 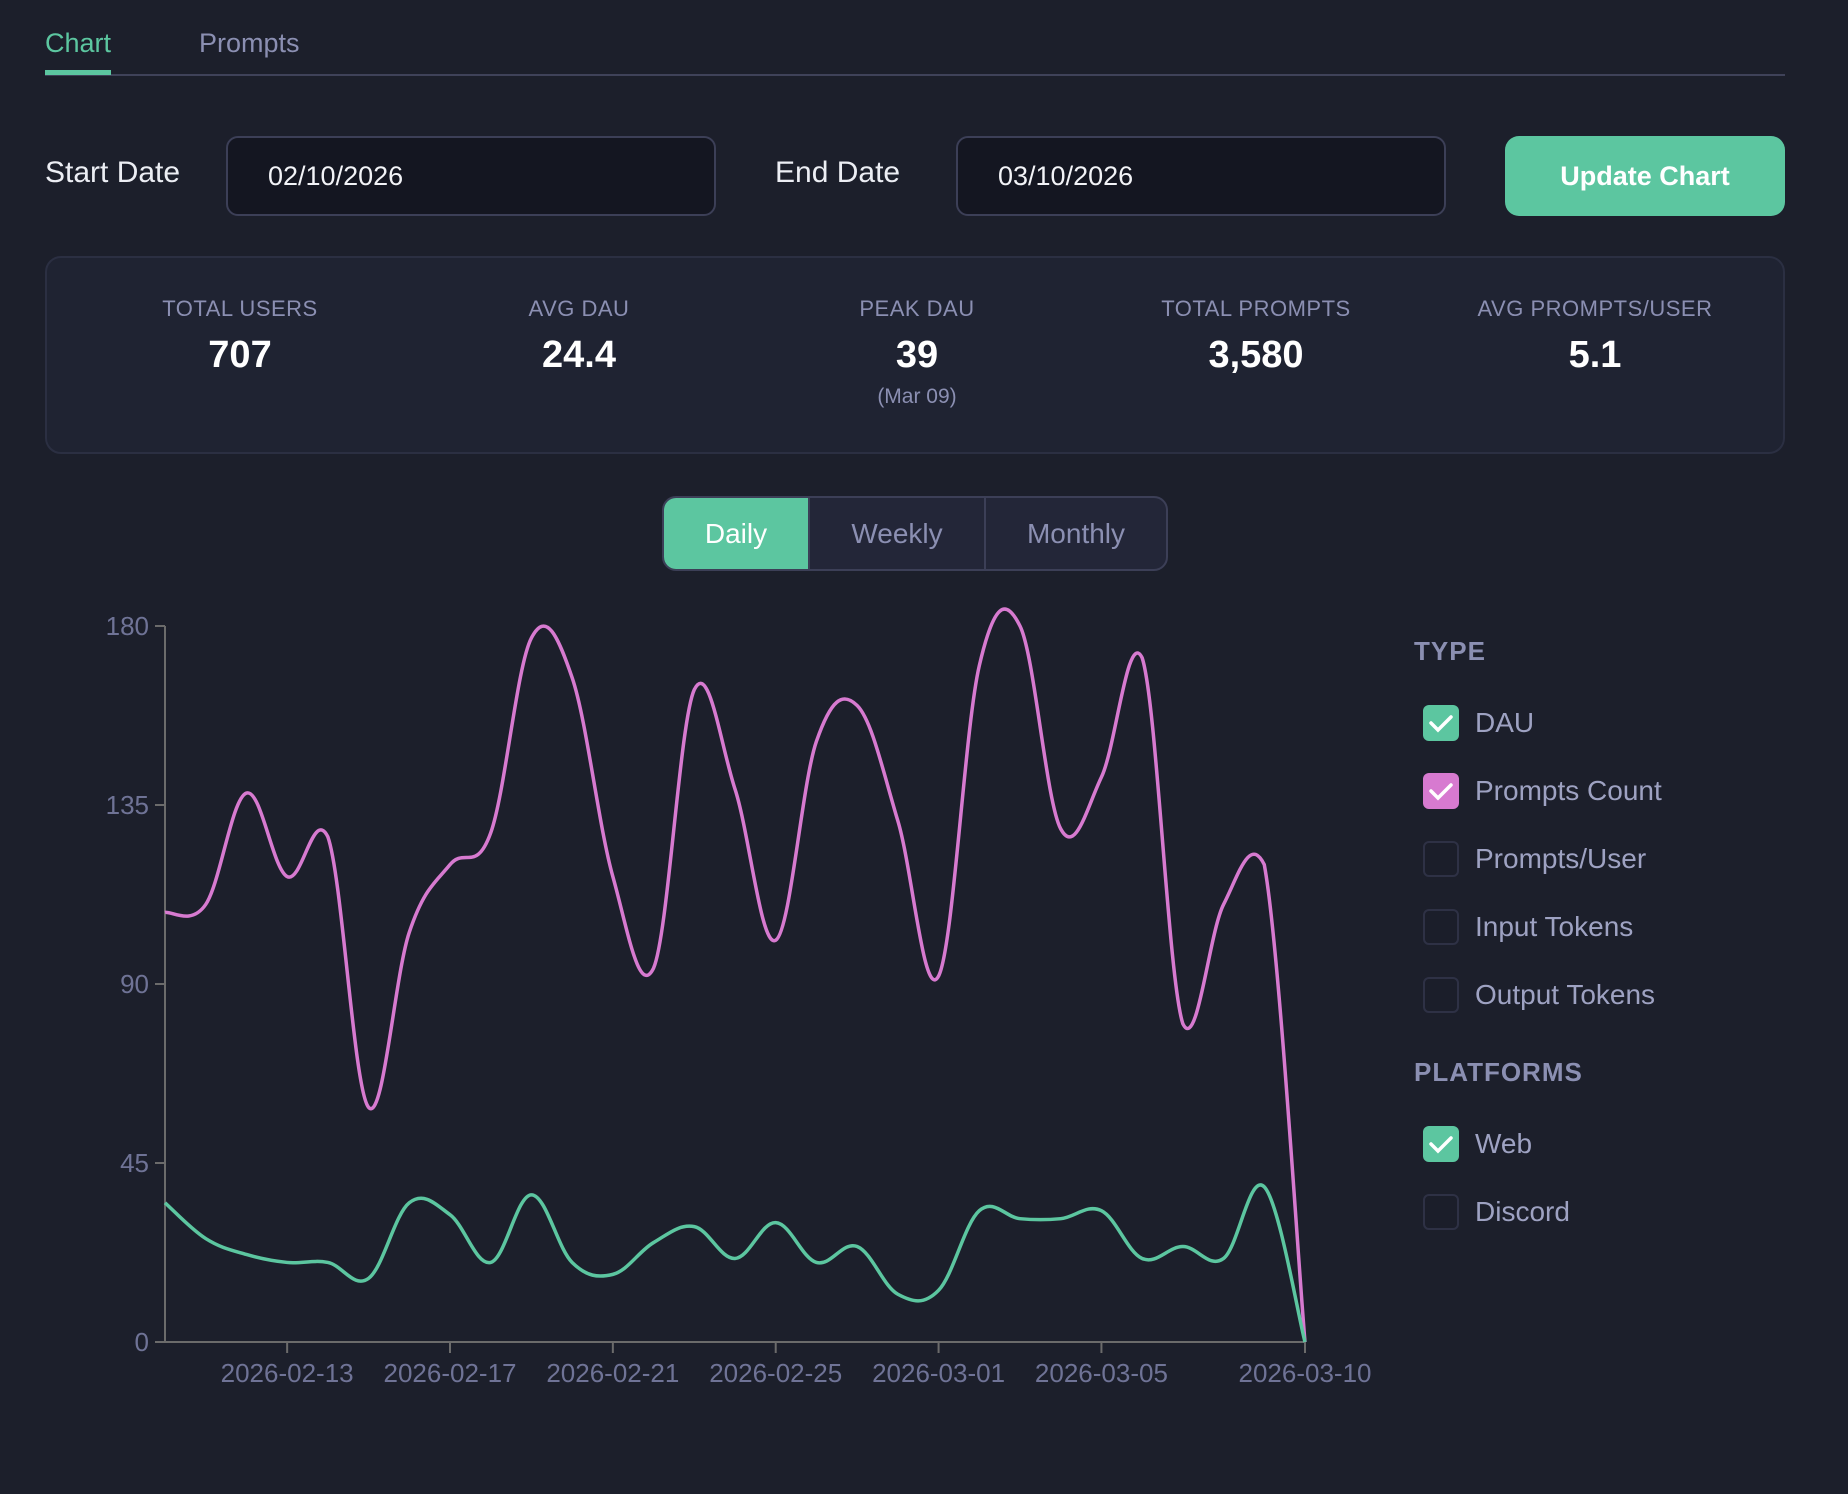 I want to click on update-chart-button: Update Chart, so click(x=1645, y=176).